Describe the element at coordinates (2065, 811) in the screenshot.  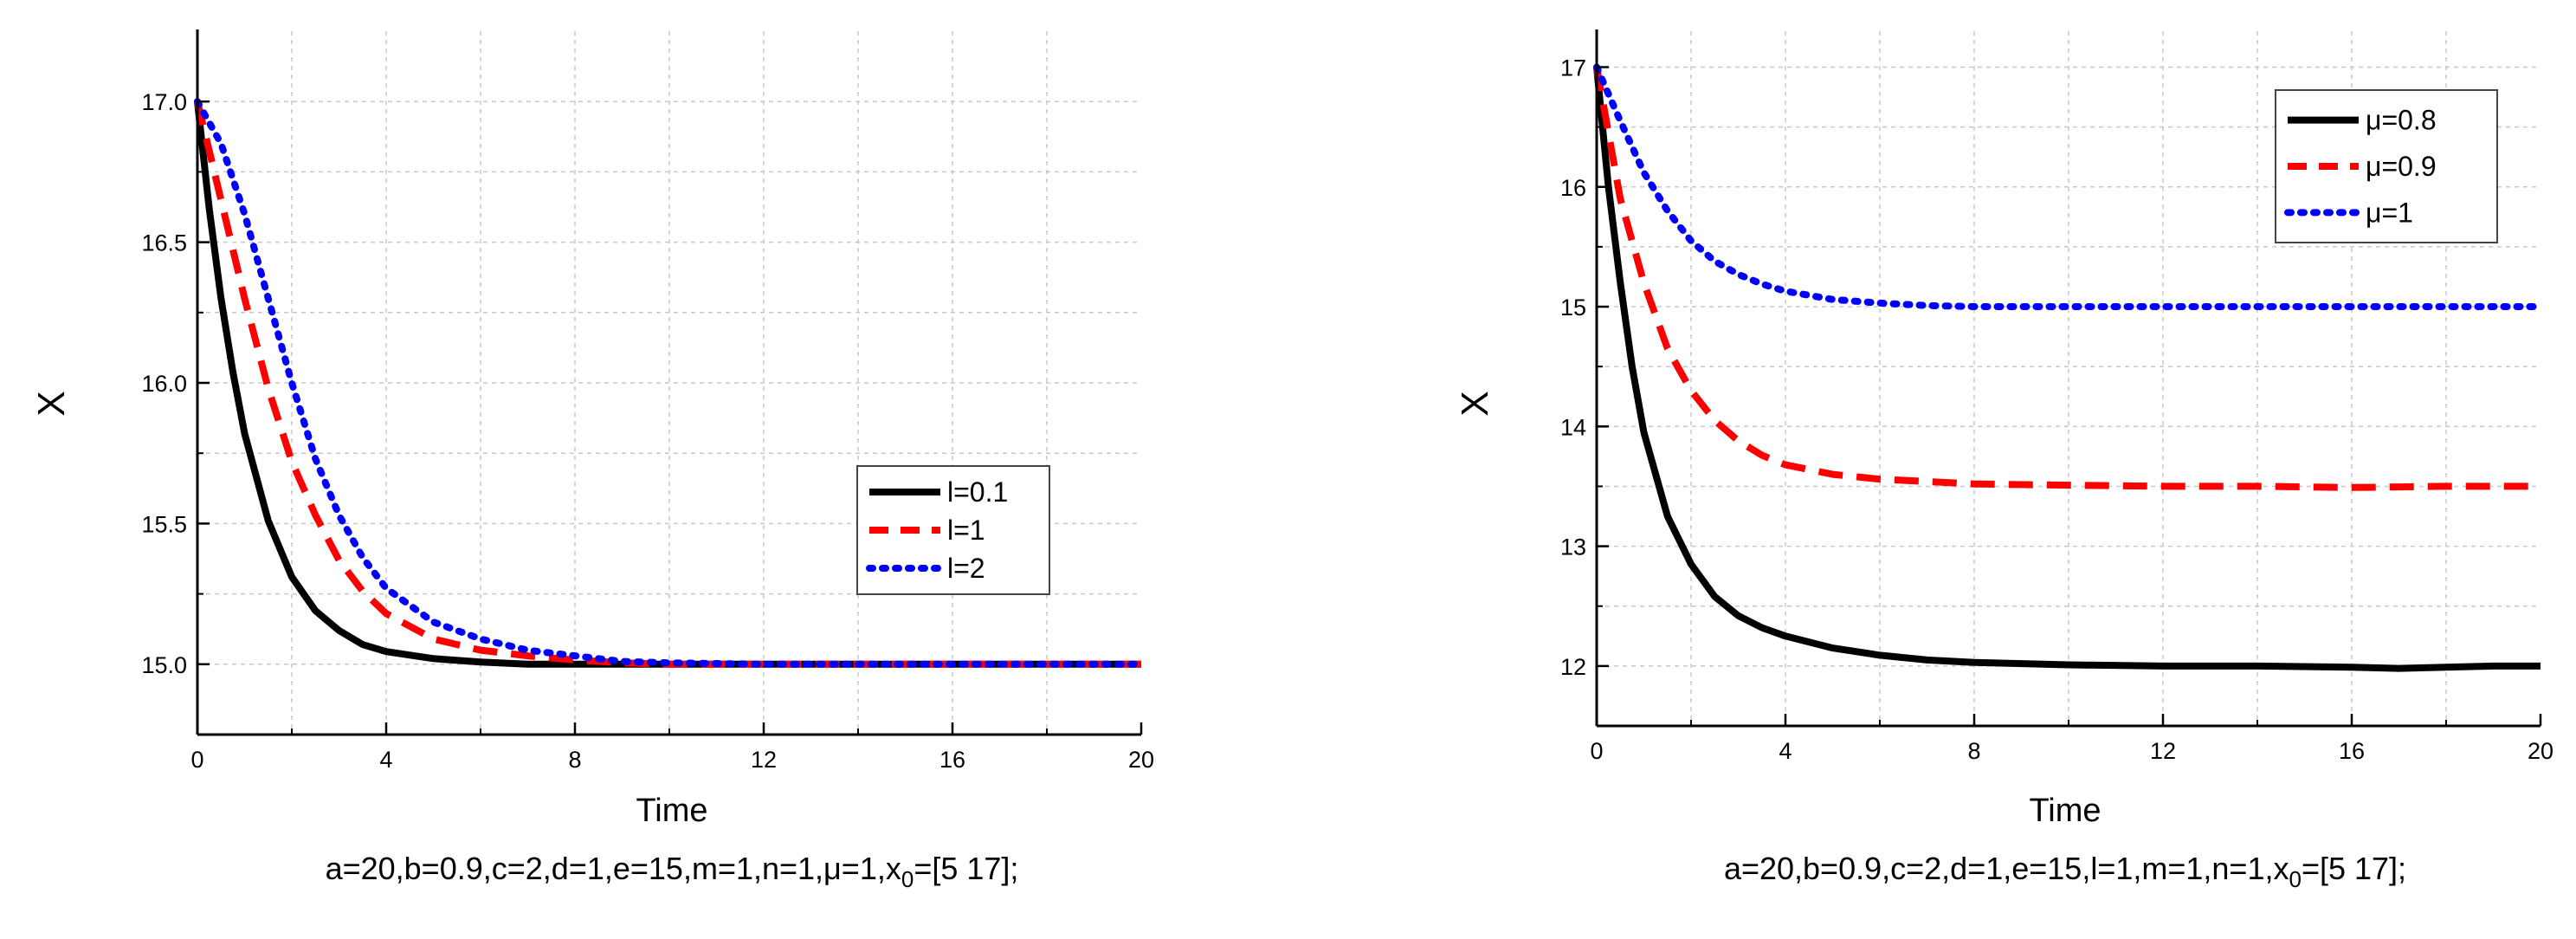
I see `chart-right-x-axis-label: Time` at that location.